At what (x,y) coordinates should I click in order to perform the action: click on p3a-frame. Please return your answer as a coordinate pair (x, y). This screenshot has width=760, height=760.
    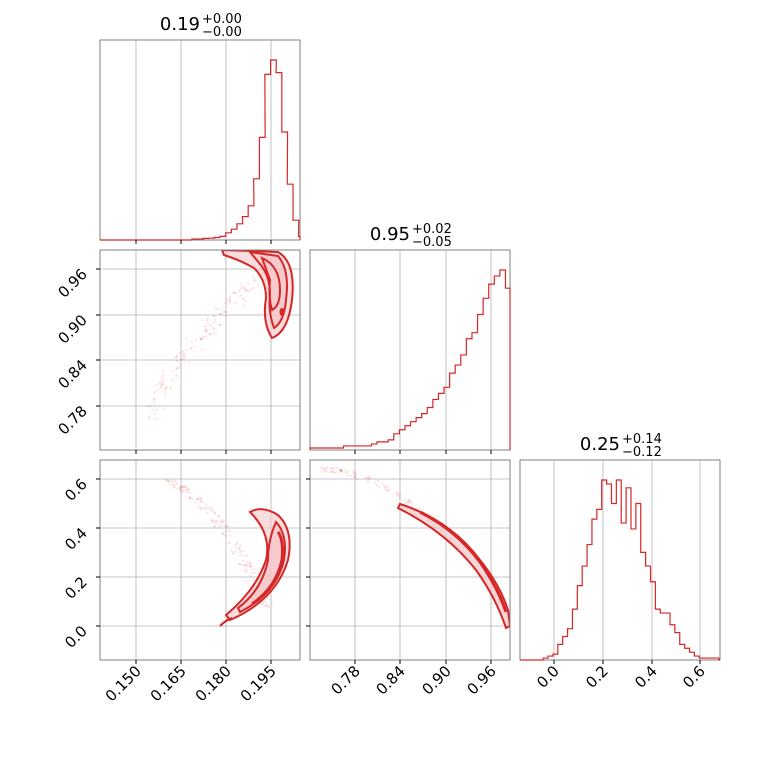
    Looking at the image, I should click on (200, 560).